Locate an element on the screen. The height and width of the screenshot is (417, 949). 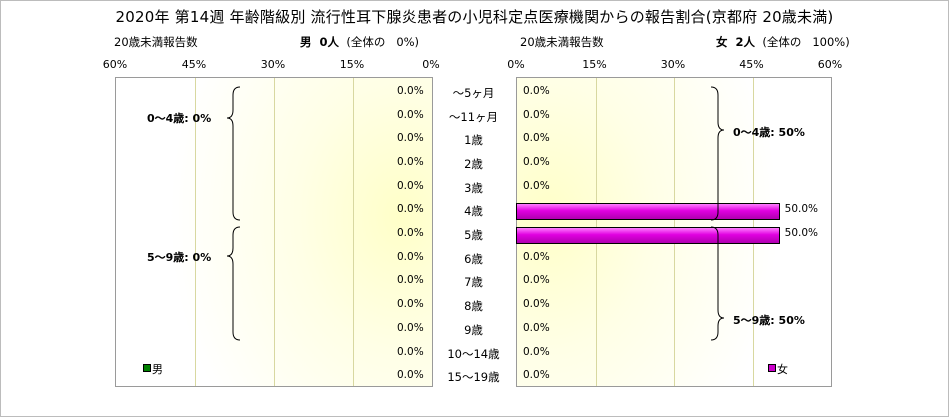
category-label: 7歳 is located at coordinates (473, 282).